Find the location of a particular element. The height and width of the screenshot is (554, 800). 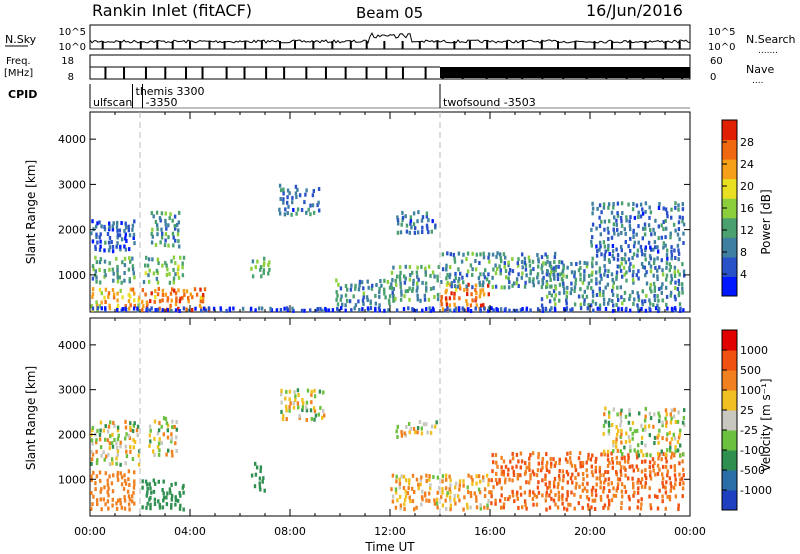

colorbar-tick-label: -1000 is located at coordinates (756, 490).